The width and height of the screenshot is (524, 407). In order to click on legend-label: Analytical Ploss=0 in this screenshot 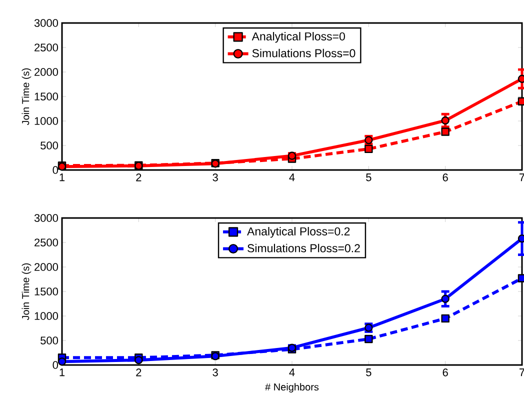, I will do `click(298, 37)`.